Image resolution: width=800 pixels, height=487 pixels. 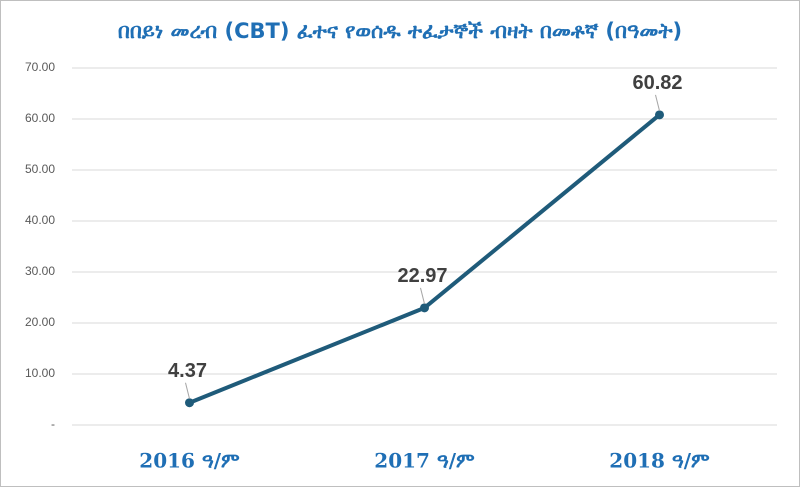 I want to click on y-tick-label: -, so click(x=53, y=424).